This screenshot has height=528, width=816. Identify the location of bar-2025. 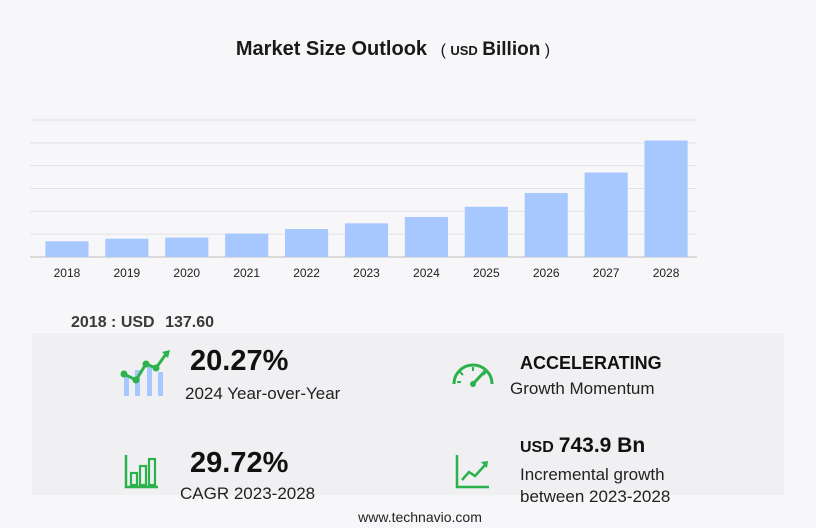
(486, 231).